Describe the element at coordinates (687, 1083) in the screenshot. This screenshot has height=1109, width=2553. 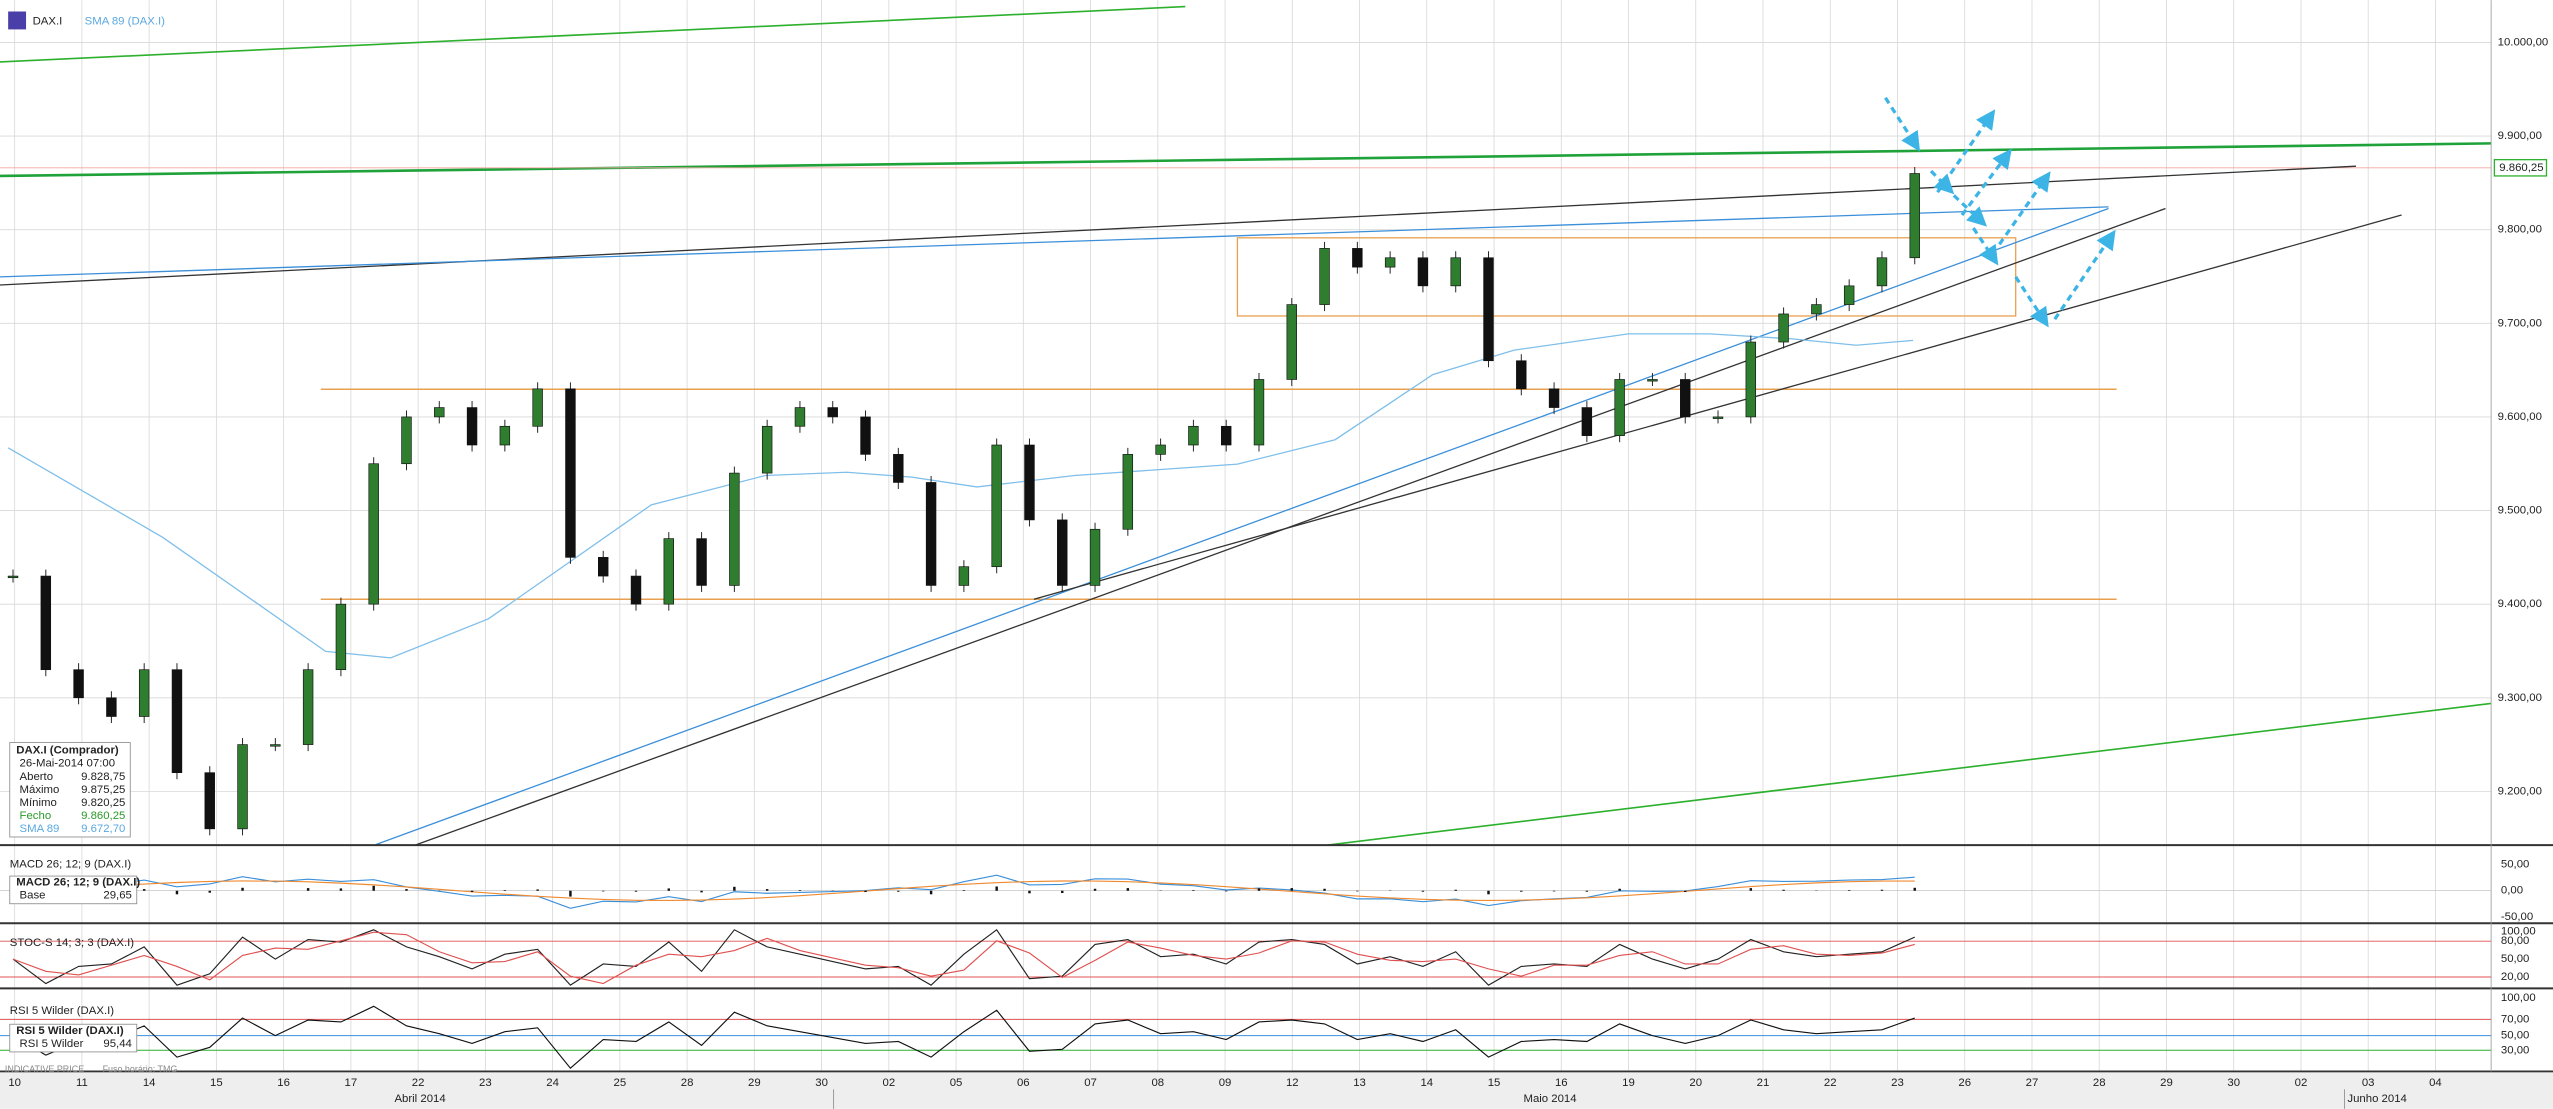
I see `date-label: 28` at that location.